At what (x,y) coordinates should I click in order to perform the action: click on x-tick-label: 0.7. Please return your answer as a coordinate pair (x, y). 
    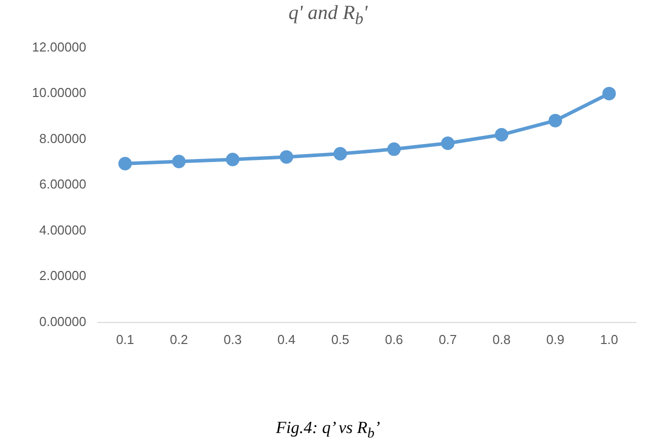
    Looking at the image, I should click on (447, 339).